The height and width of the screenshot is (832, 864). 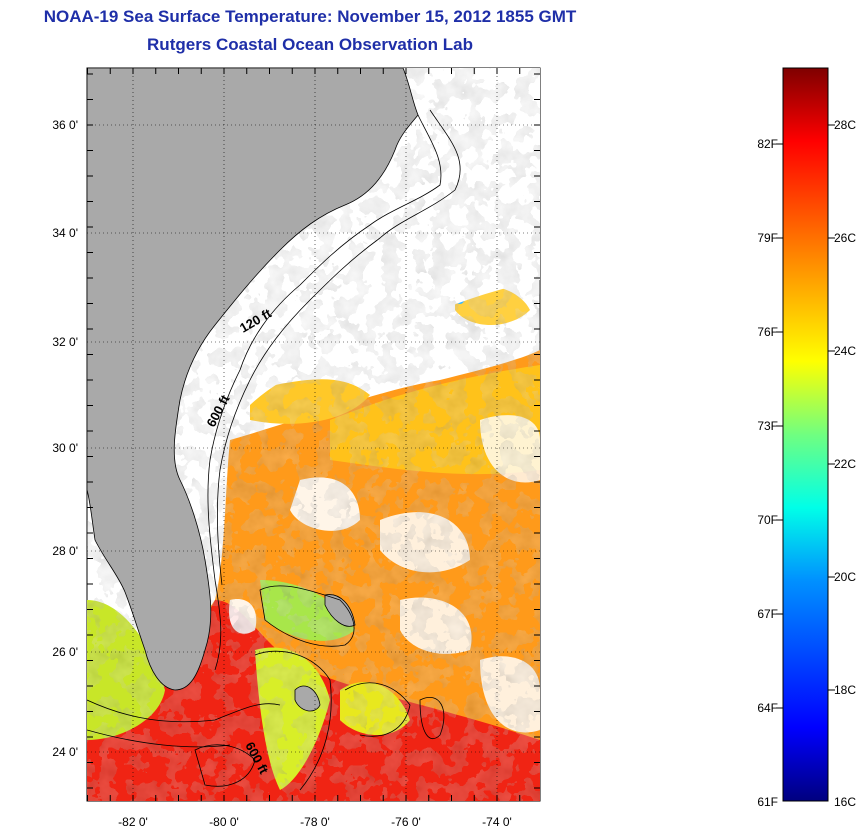 What do you see at coordinates (65, 752) in the screenshot?
I see `lat-label: 24 0'` at bounding box center [65, 752].